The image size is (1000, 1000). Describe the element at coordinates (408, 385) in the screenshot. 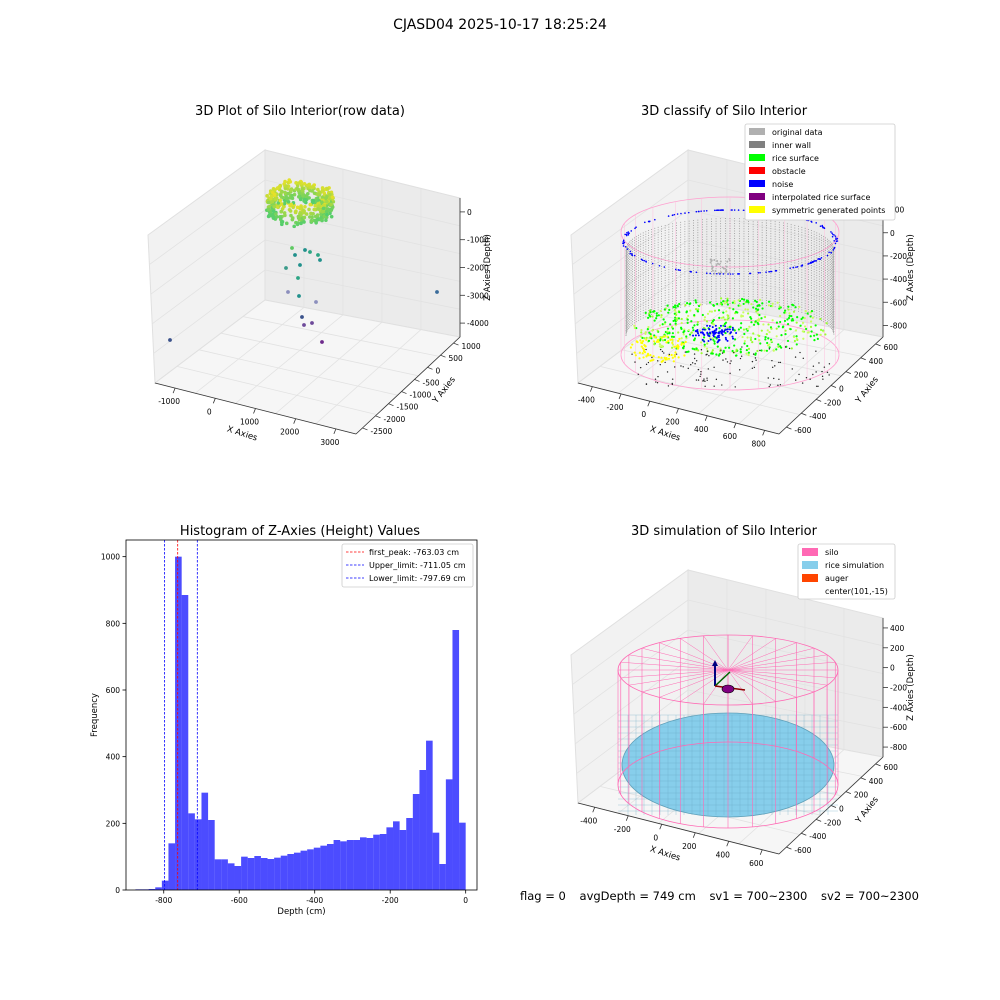

I see `y-axis-line` at that location.